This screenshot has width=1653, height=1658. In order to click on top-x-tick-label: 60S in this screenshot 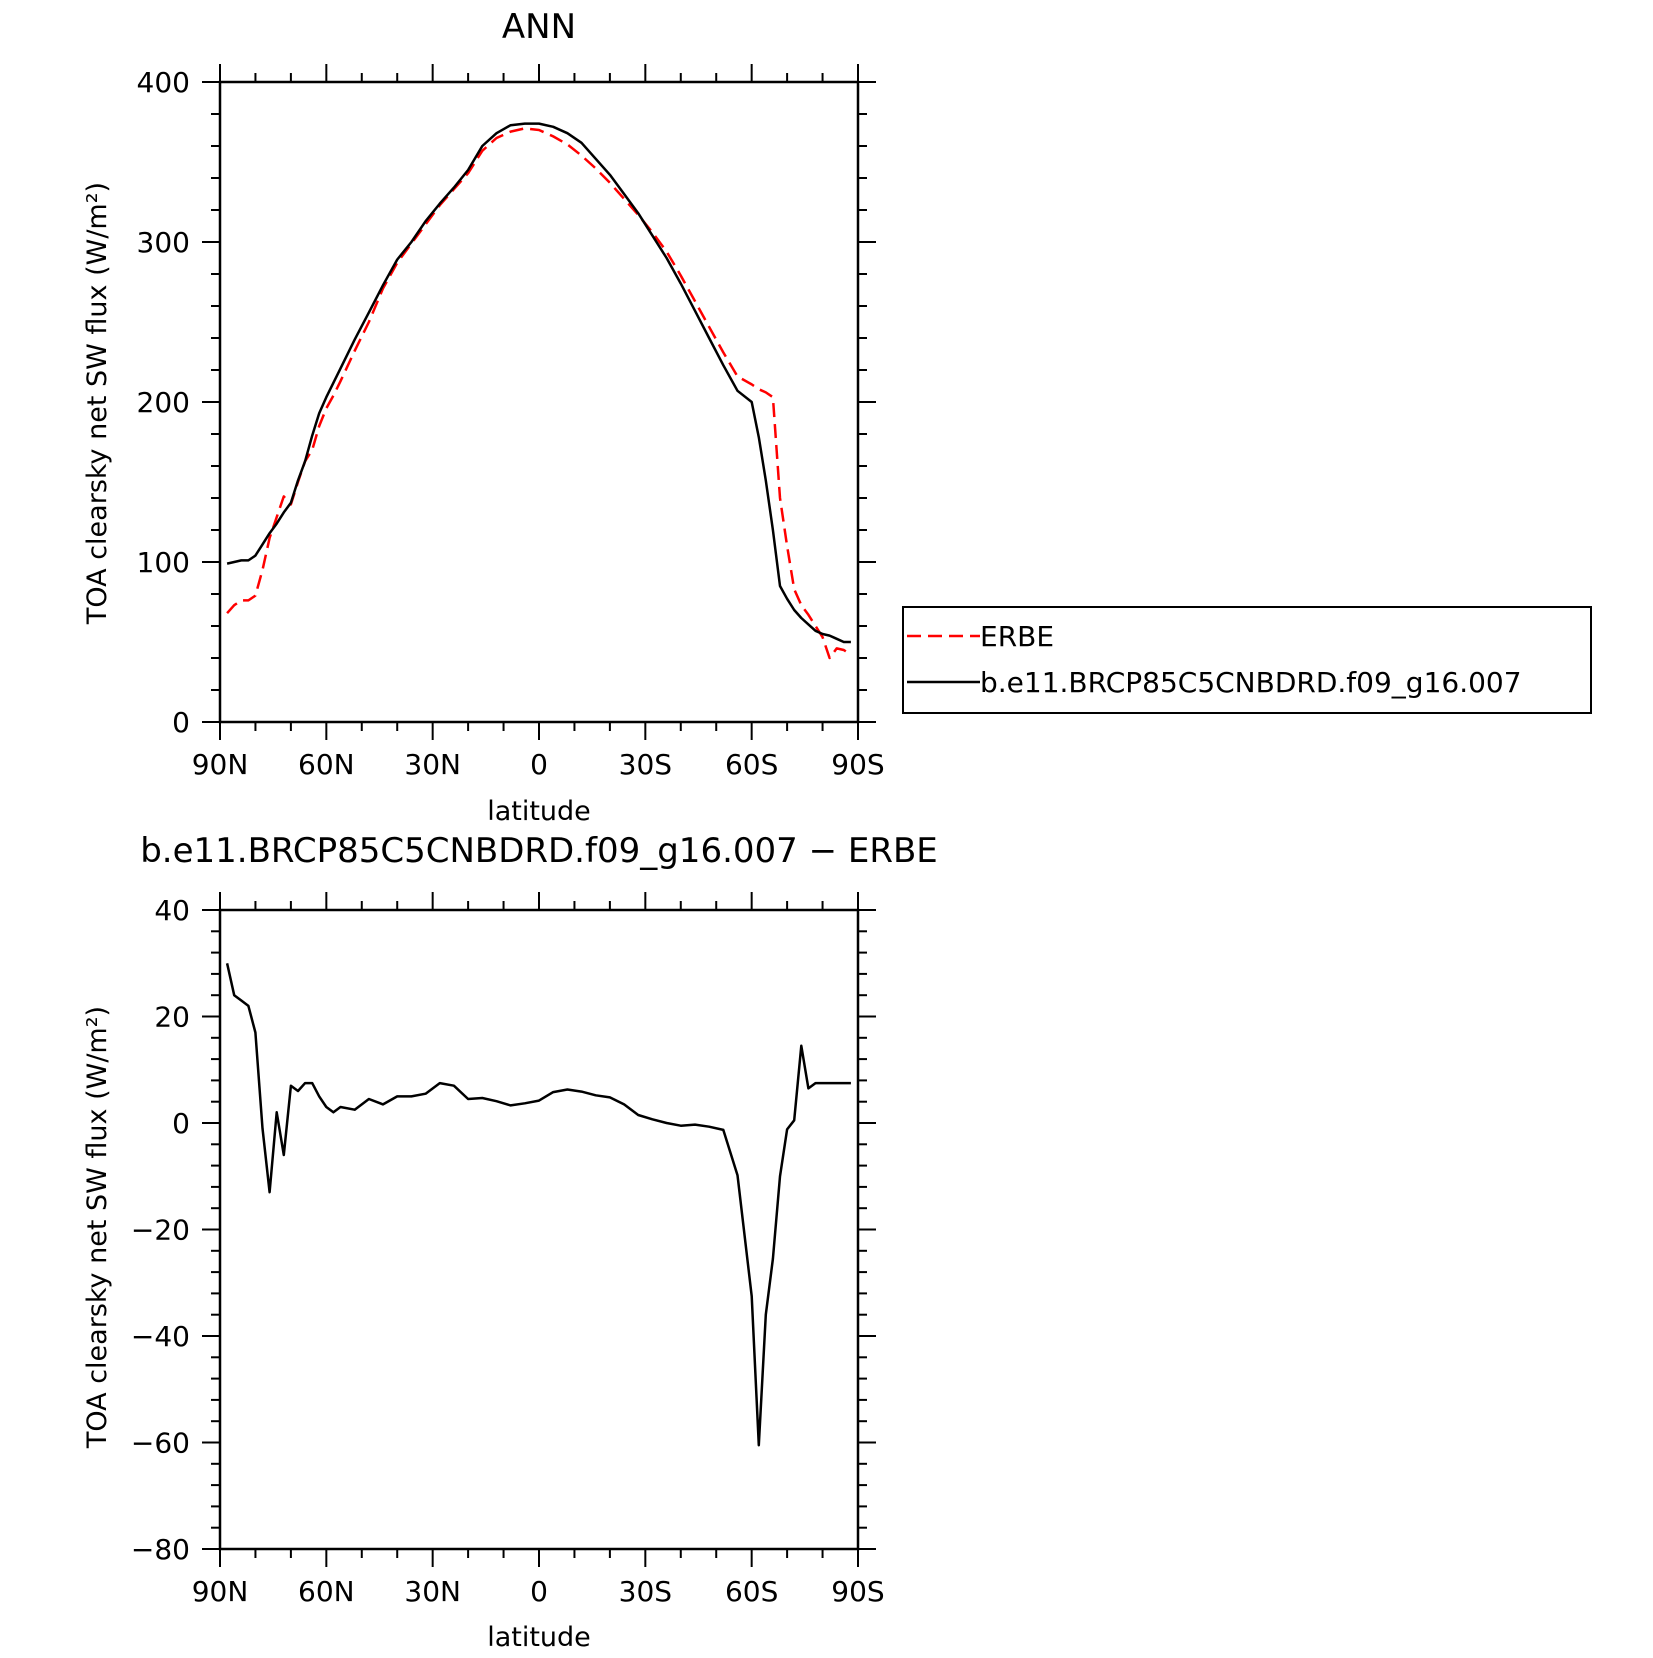, I will do `click(751, 764)`.